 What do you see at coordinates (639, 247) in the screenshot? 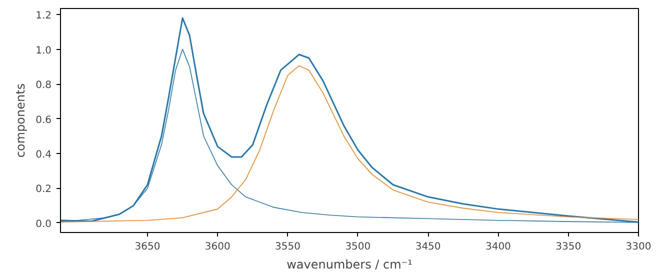
I see `x-tick-label: 3300` at bounding box center [639, 247].